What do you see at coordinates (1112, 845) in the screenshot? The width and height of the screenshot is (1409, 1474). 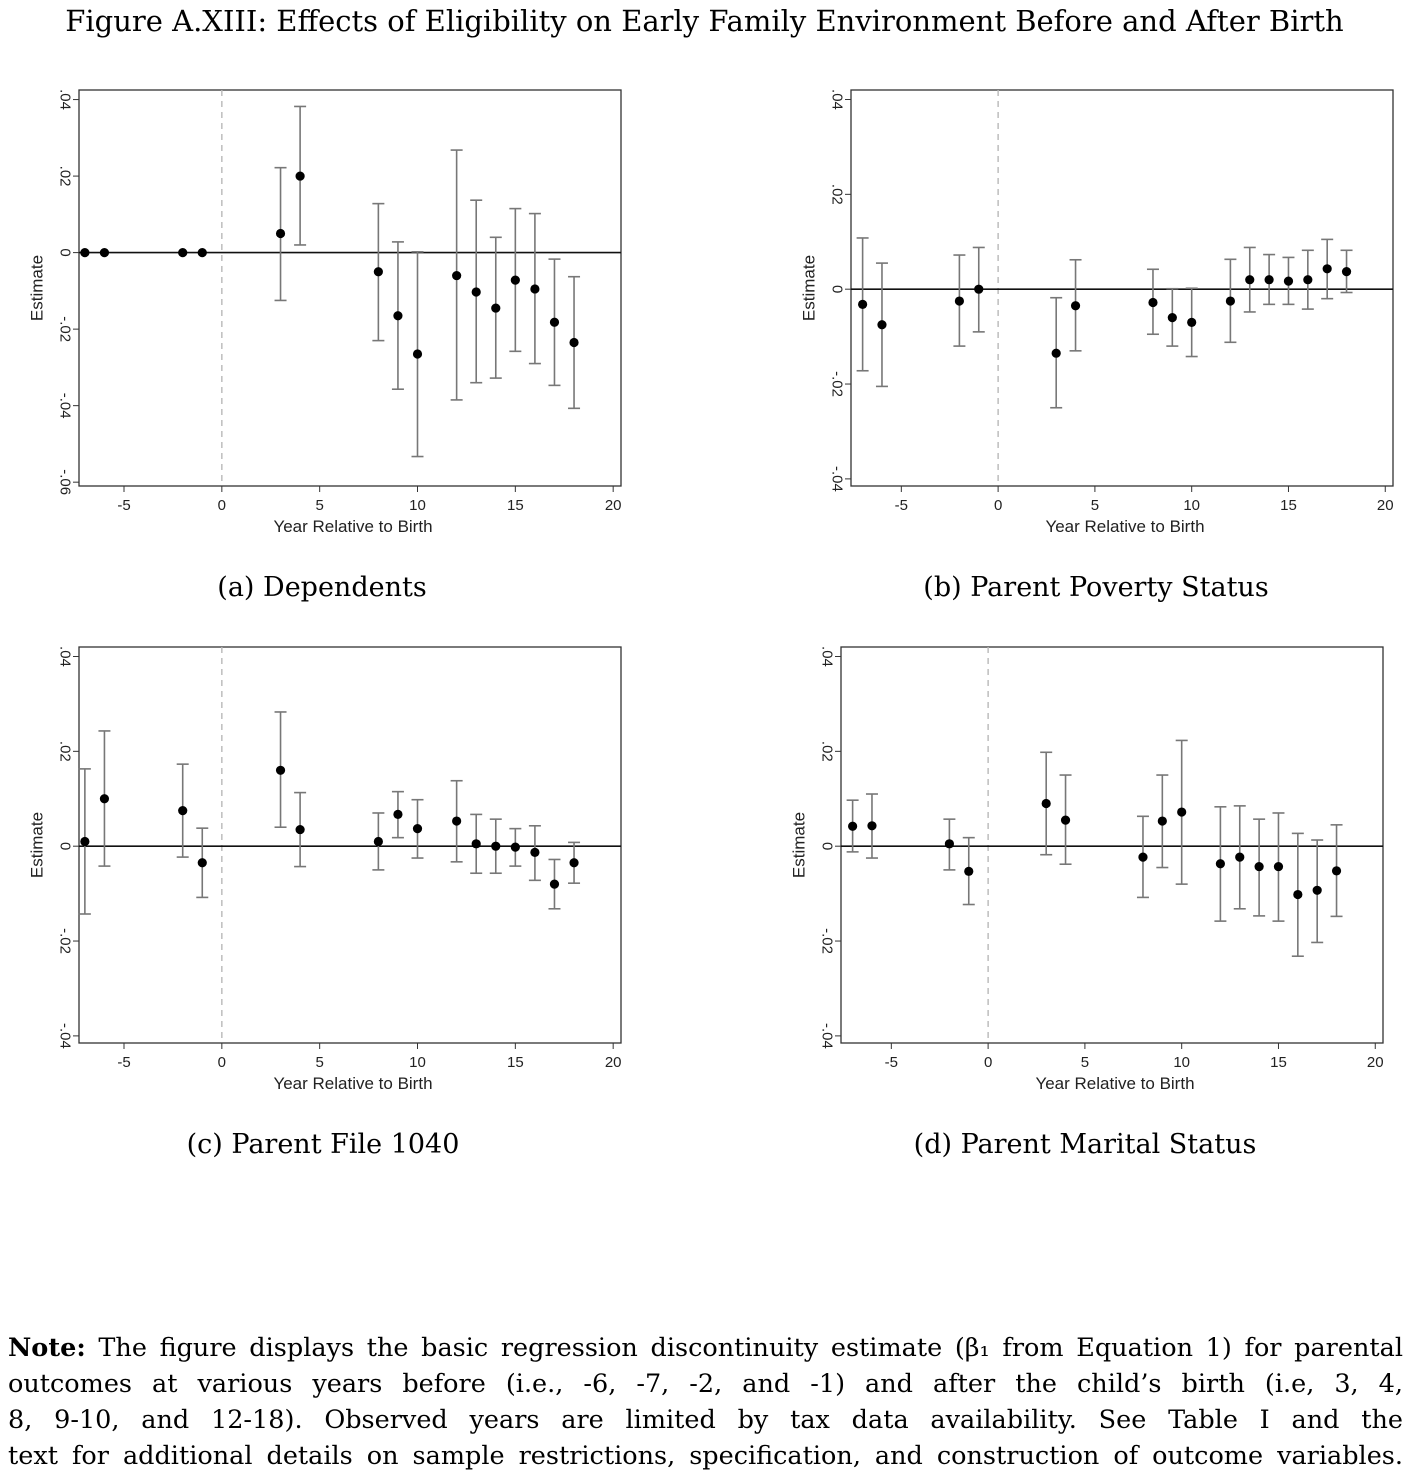 I see `p3-plot-frame` at bounding box center [1112, 845].